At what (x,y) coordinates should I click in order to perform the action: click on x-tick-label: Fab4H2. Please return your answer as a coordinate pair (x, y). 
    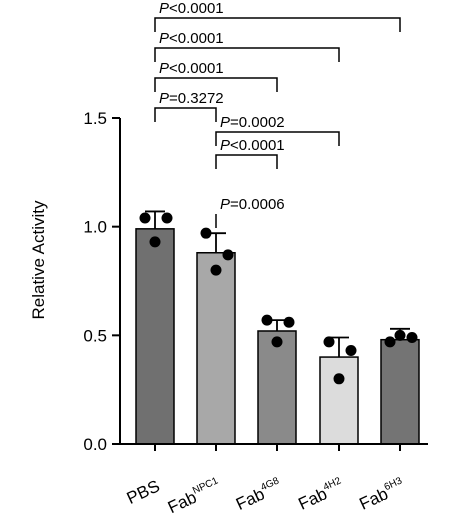
    Looking at the image, I should click on (321, 494).